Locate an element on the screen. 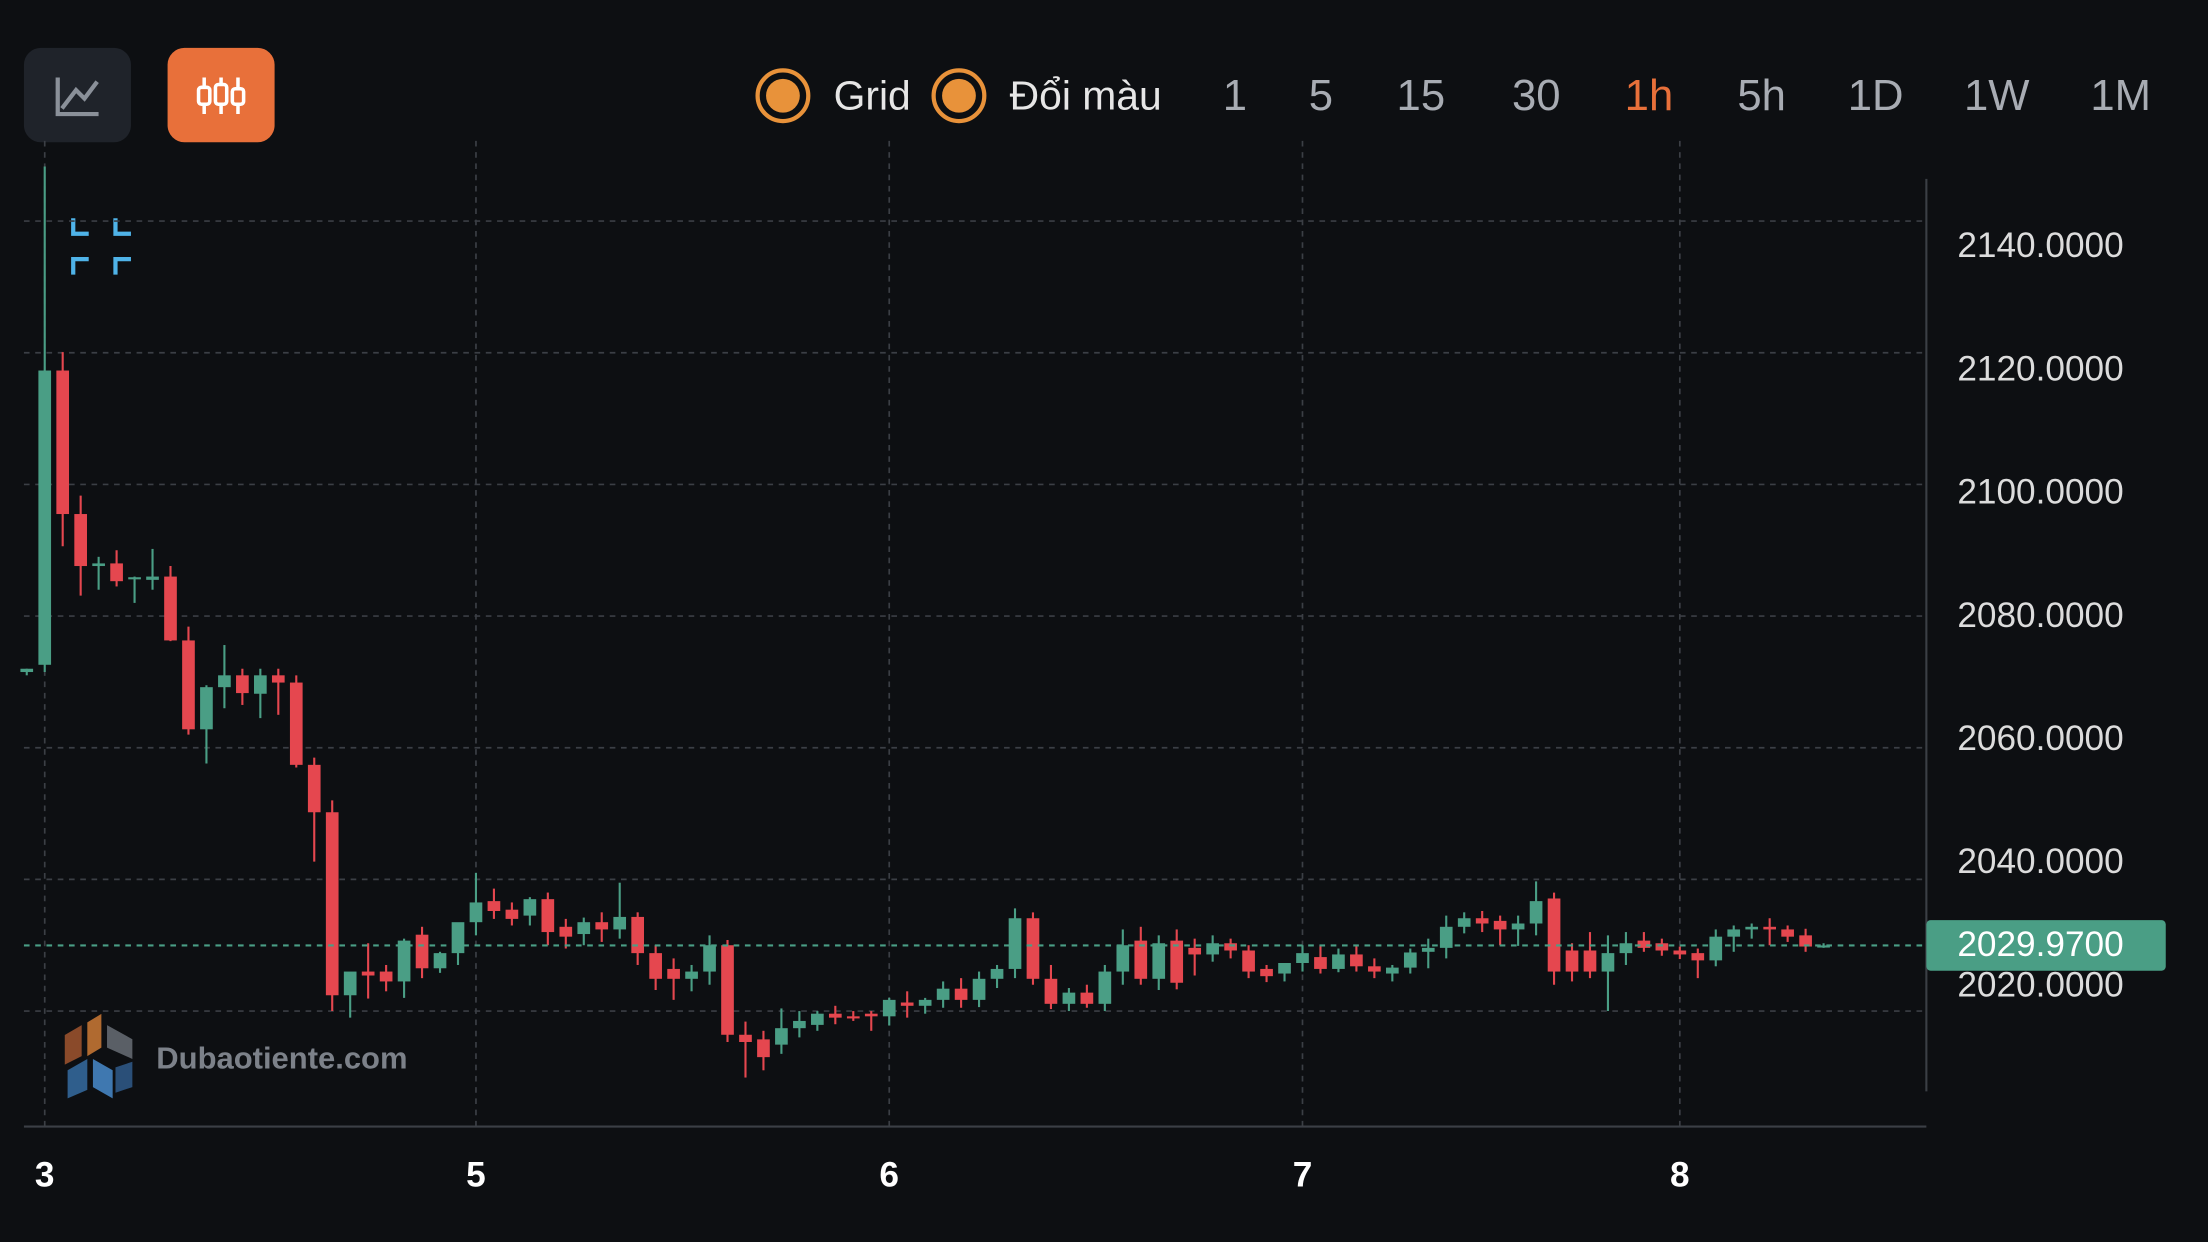 Image resolution: width=2208 pixels, height=1242 pixels. line-icon is located at coordinates (77, 97).